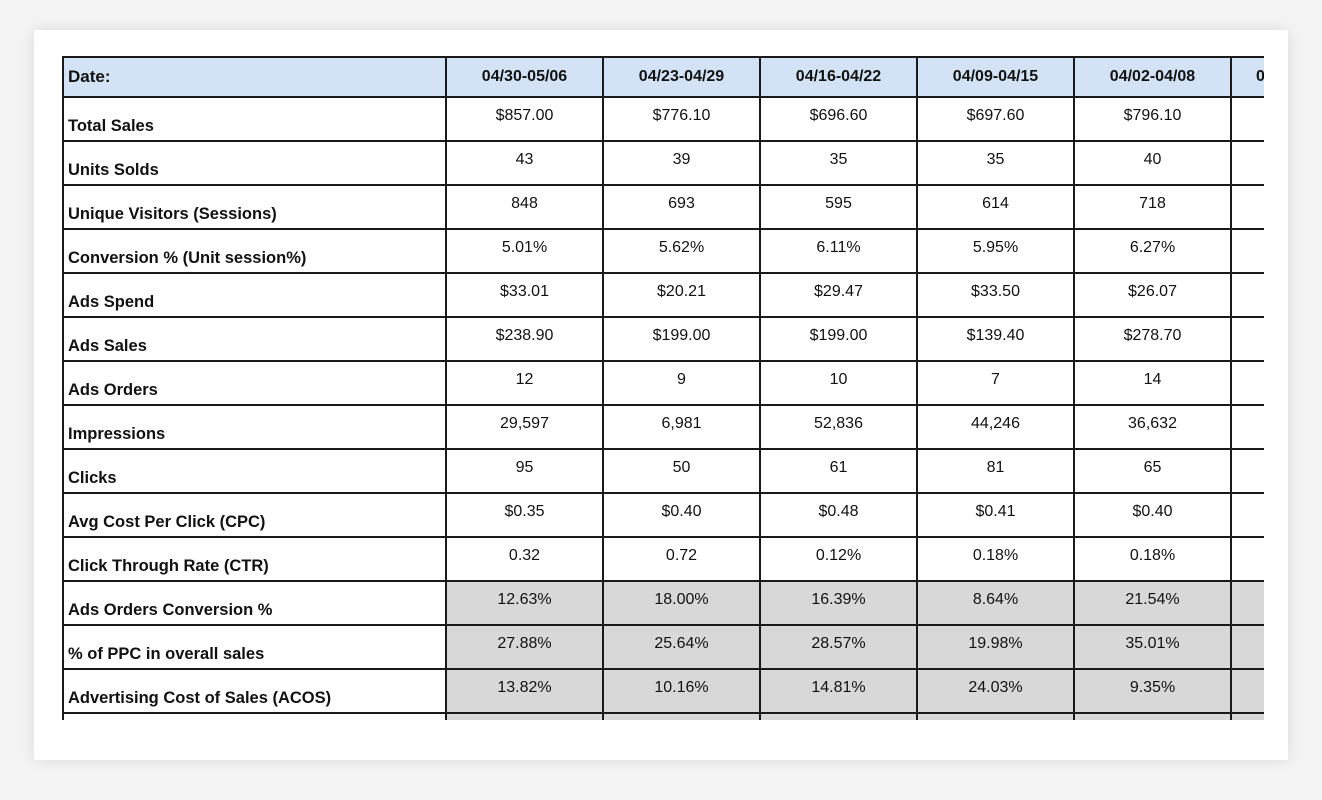 Image resolution: width=1322 pixels, height=800 pixels. I want to click on table-cell: 44,246, so click(995, 427).